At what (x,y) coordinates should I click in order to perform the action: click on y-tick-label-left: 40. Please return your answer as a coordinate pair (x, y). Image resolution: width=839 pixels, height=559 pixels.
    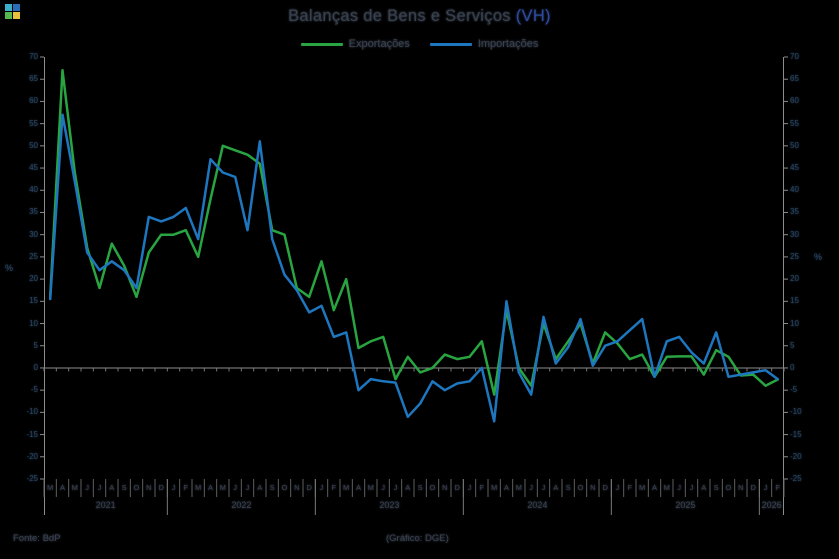
    Looking at the image, I should click on (33, 190).